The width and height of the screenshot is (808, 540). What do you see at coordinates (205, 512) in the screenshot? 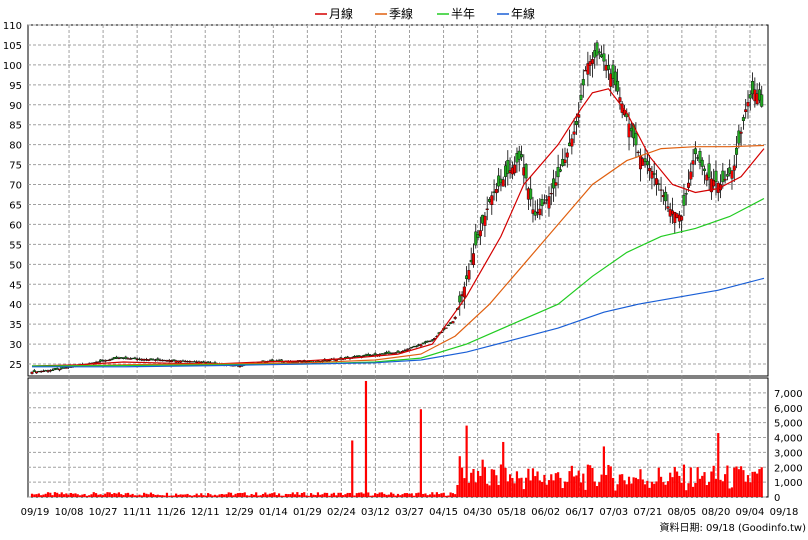
I see `x-tick-label: 12/11` at bounding box center [205, 512].